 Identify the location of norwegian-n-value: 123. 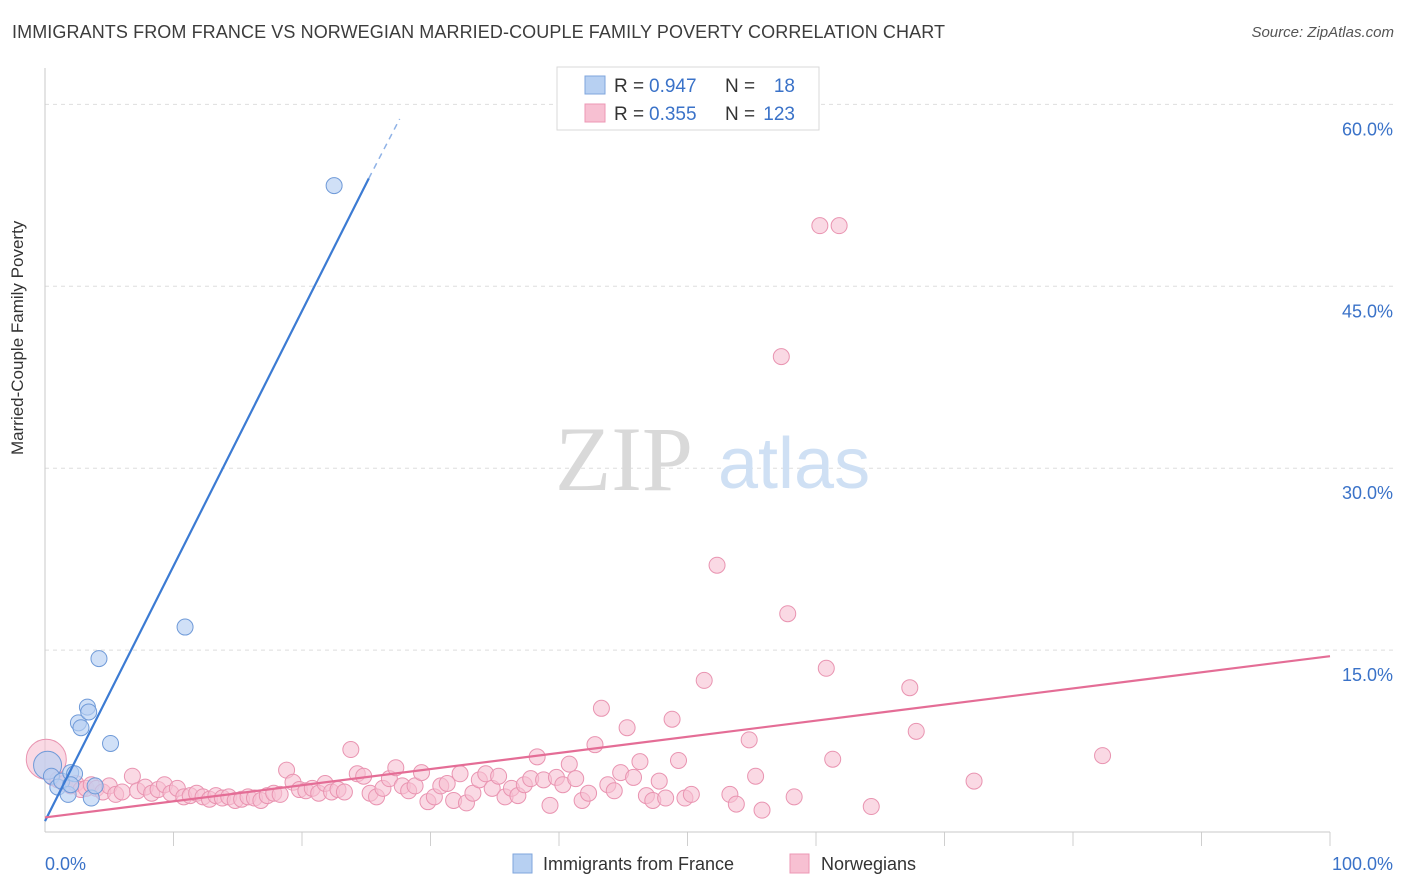
(779, 114).